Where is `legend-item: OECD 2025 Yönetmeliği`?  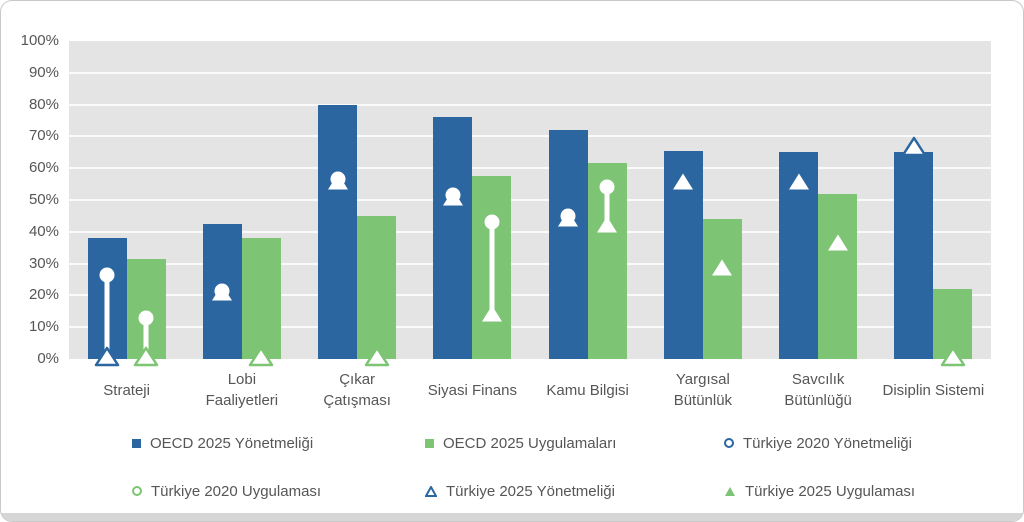
legend-item: OECD 2025 Yönetmeliği is located at coordinates (278, 443).